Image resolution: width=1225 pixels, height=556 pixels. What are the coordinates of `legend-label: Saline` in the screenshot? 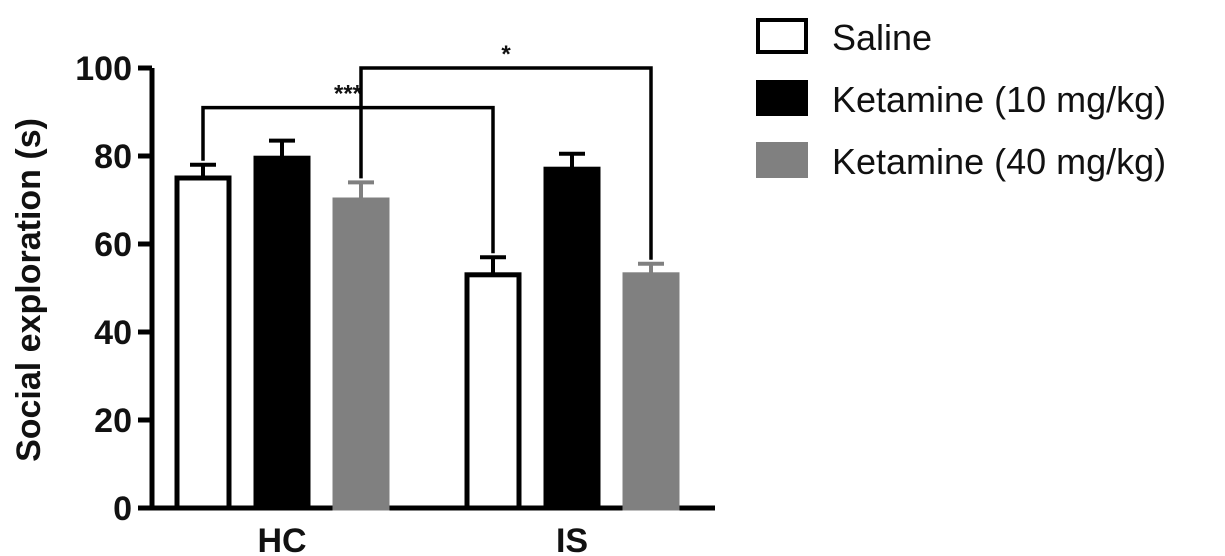 It's located at (882, 37).